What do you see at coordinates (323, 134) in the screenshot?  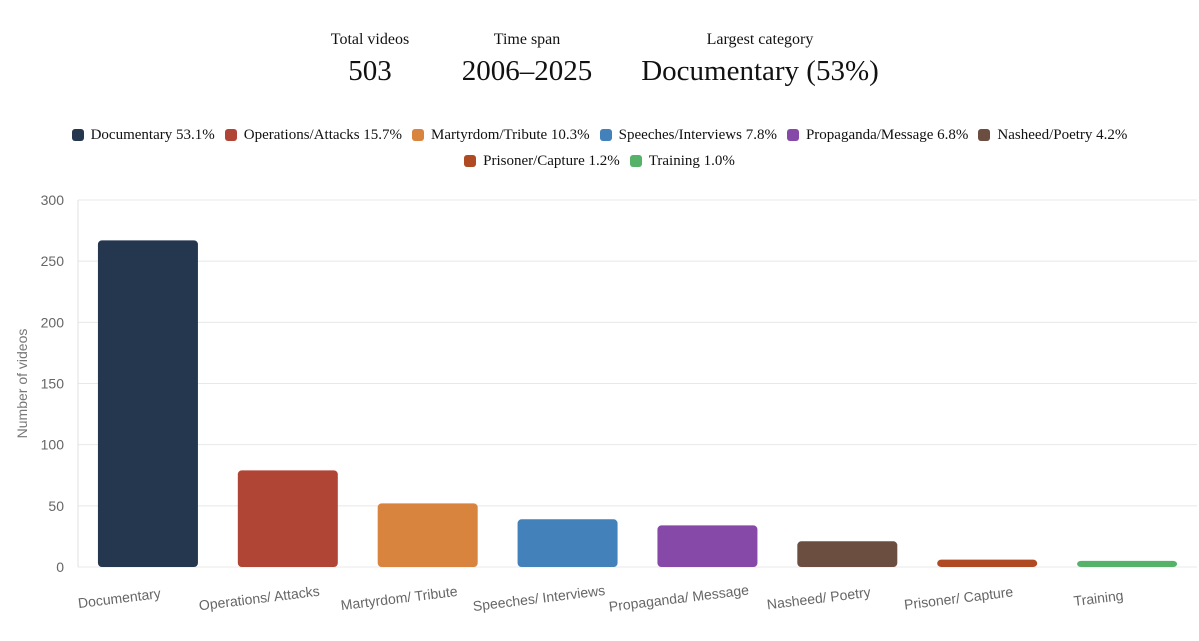 I see `legend-label: Operations/Attacks 15.7%` at bounding box center [323, 134].